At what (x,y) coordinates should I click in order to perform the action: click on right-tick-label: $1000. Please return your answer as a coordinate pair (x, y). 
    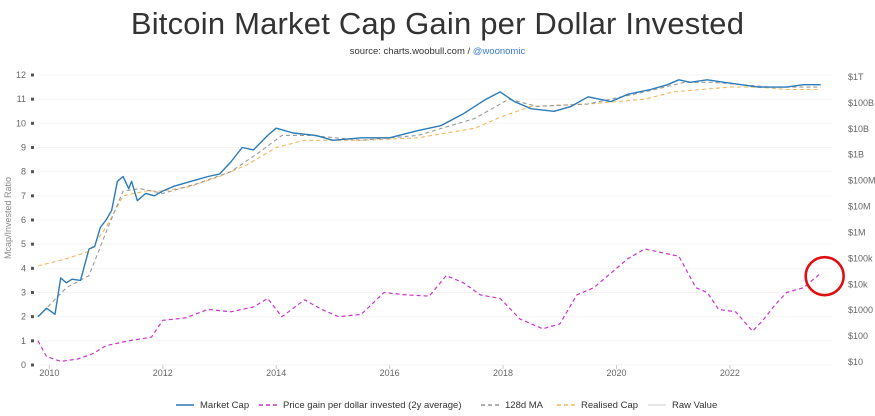
    Looking at the image, I should click on (860, 310).